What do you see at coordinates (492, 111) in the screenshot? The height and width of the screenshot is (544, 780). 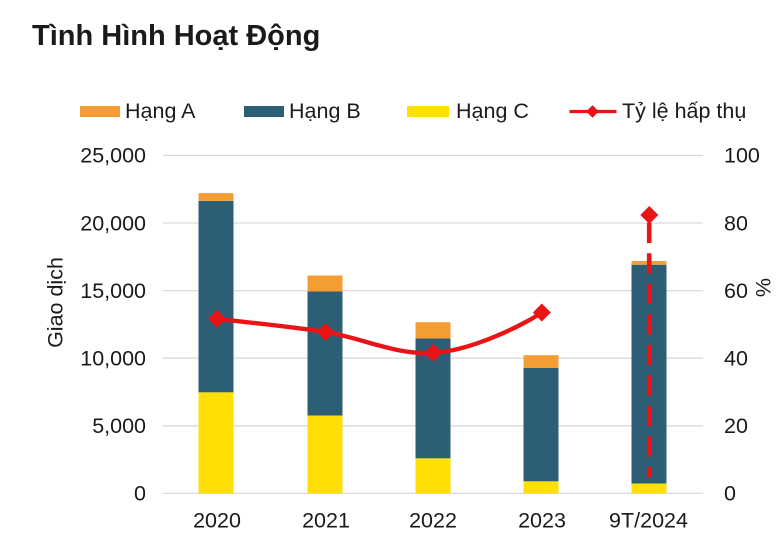 I see `svg-text: Hạng C` at bounding box center [492, 111].